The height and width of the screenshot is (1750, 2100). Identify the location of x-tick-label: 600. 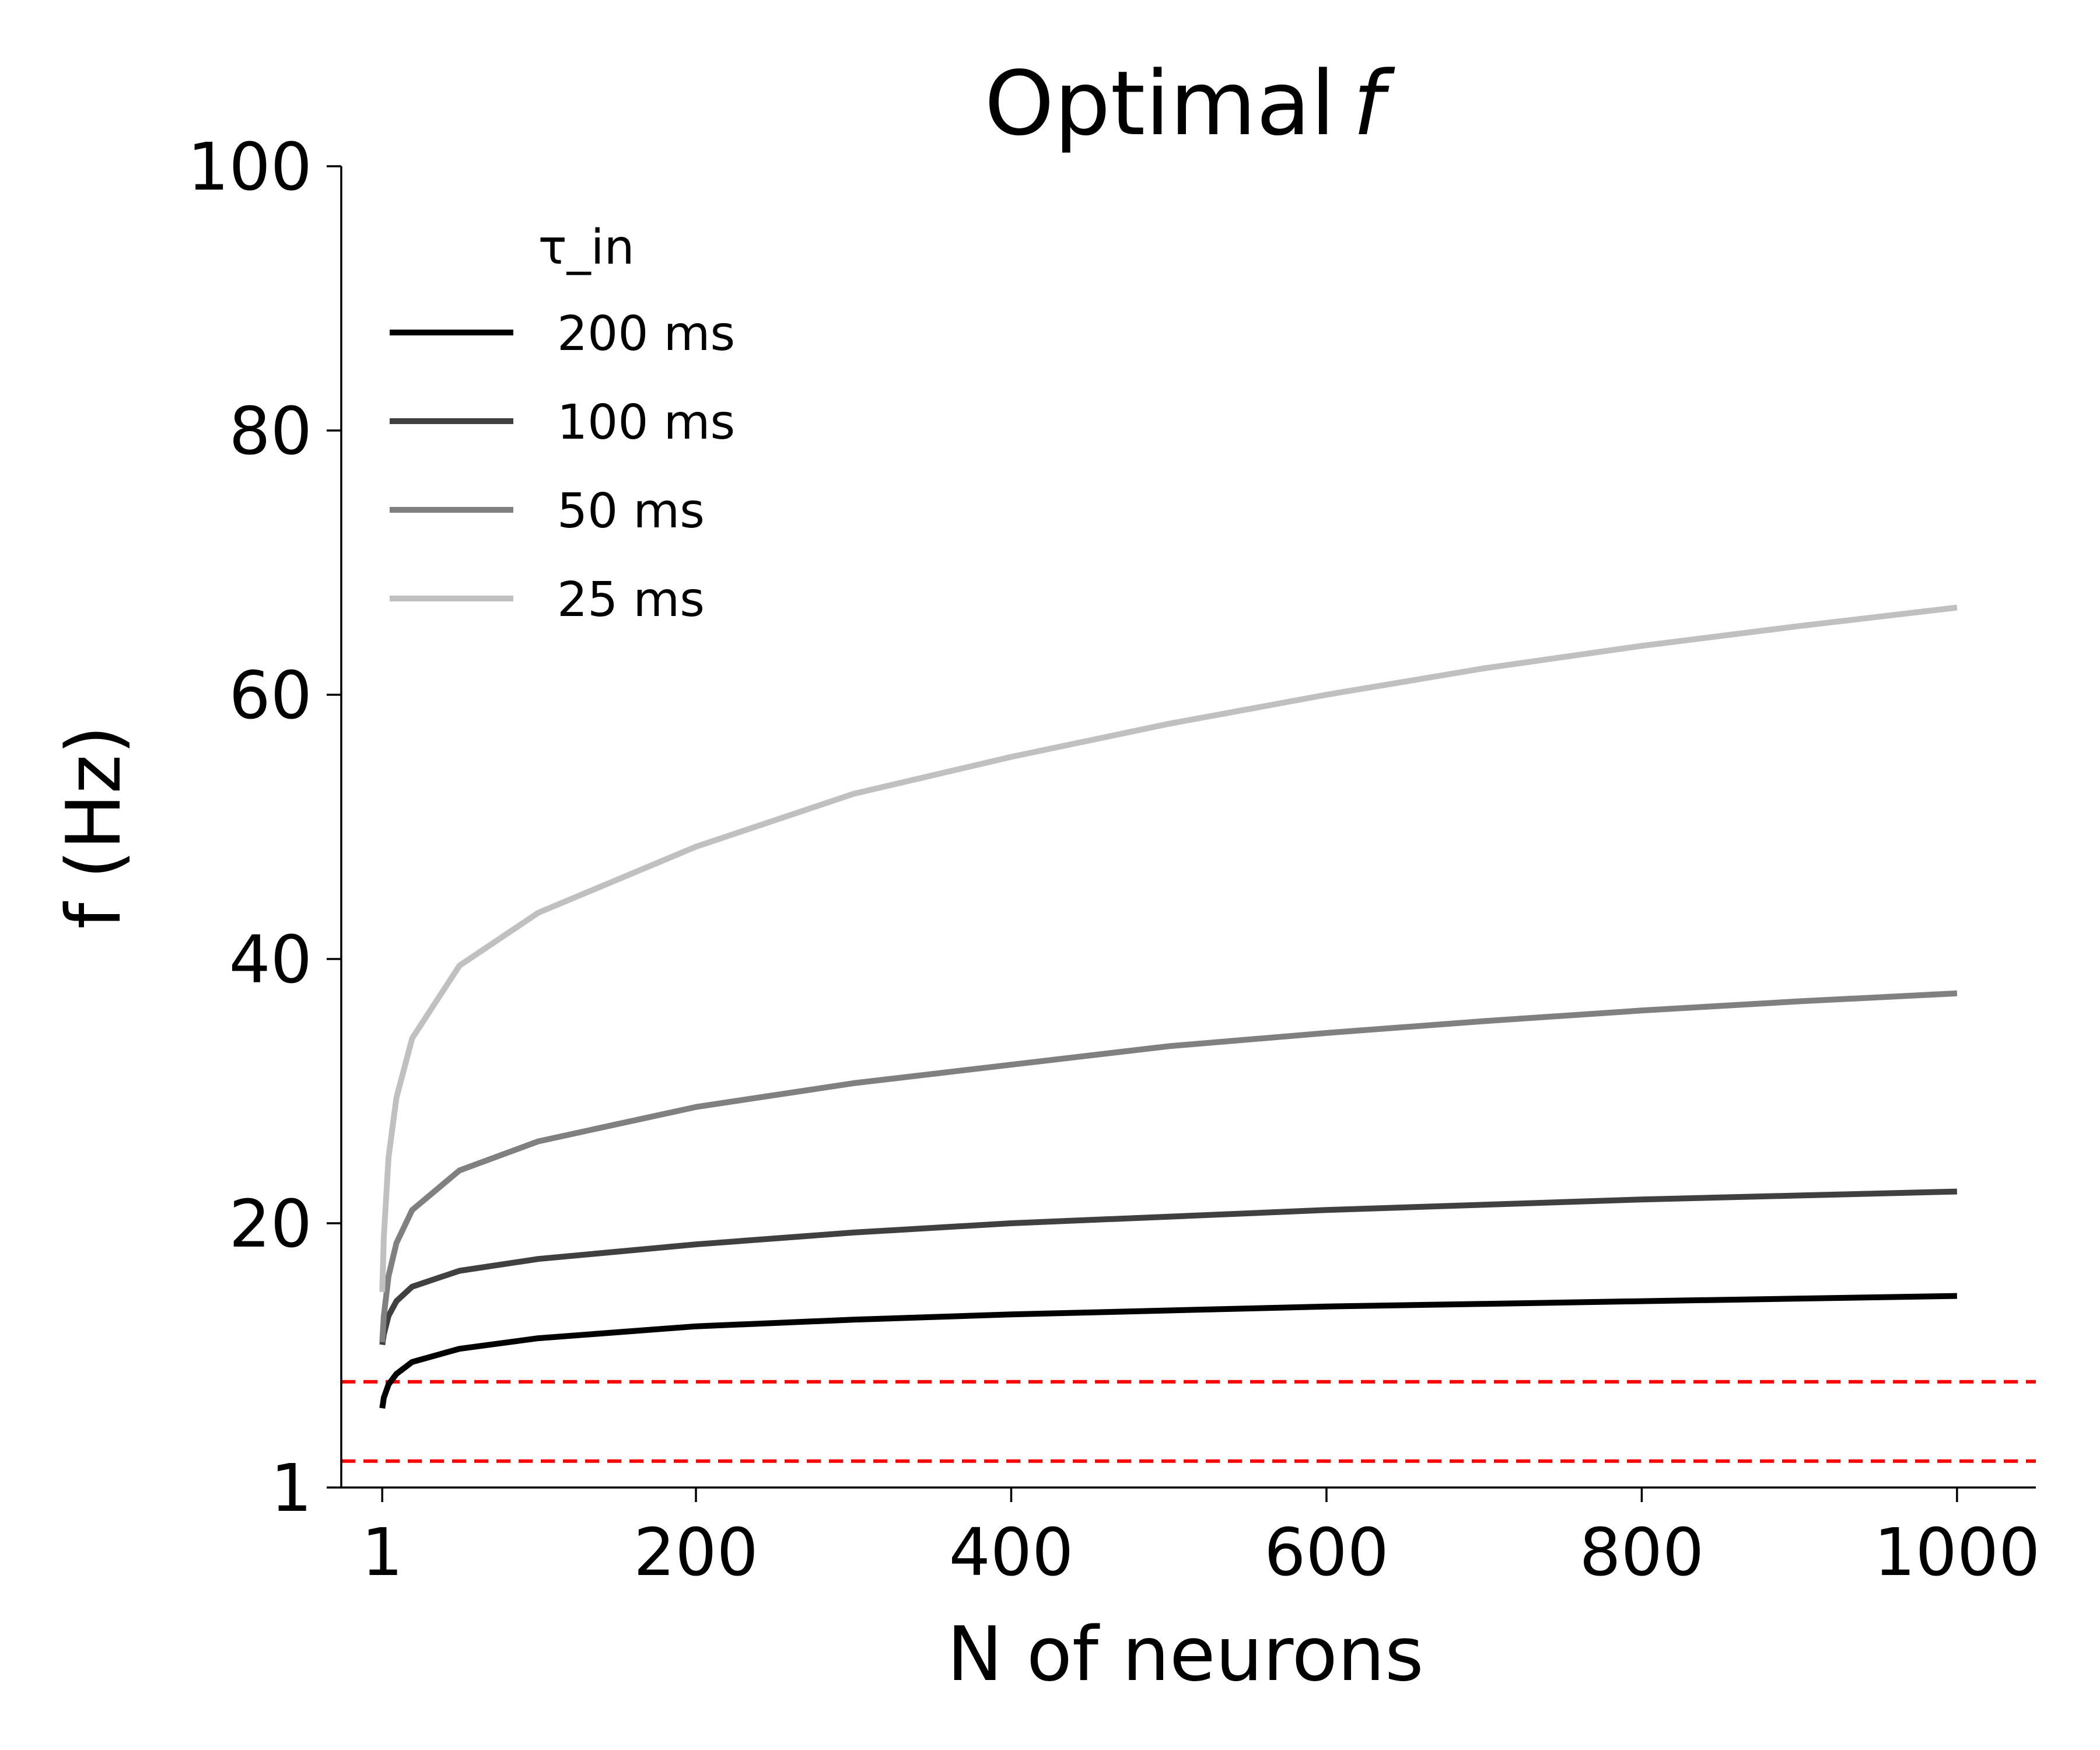
(1326, 1553).